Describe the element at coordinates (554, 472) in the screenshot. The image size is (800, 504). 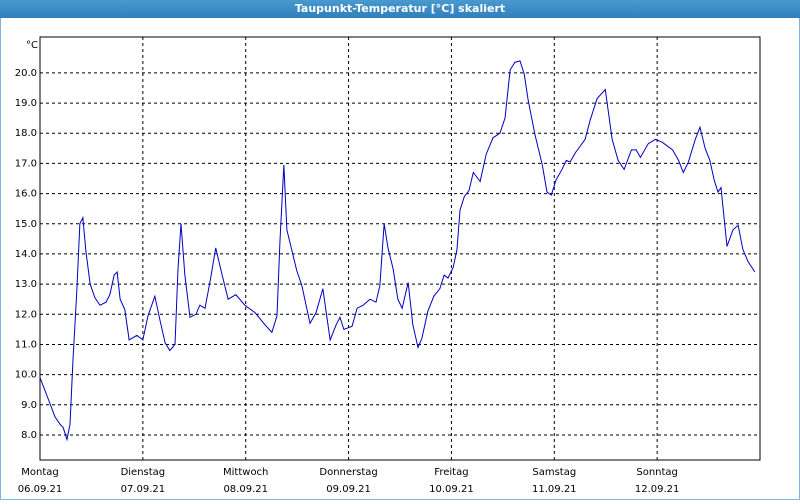
I see `x-tick-label: Samstag` at that location.